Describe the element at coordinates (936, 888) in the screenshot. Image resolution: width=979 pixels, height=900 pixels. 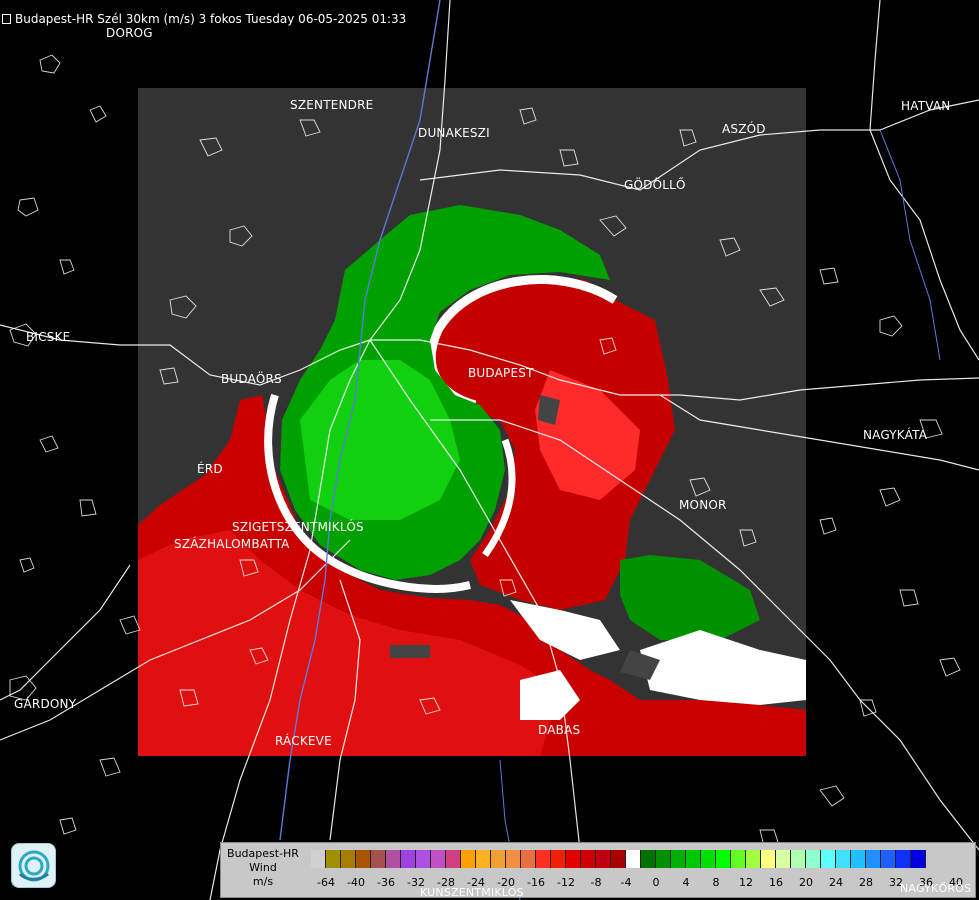
I see `place-label-nagykoros: NAGYKŐRÖS` at that location.